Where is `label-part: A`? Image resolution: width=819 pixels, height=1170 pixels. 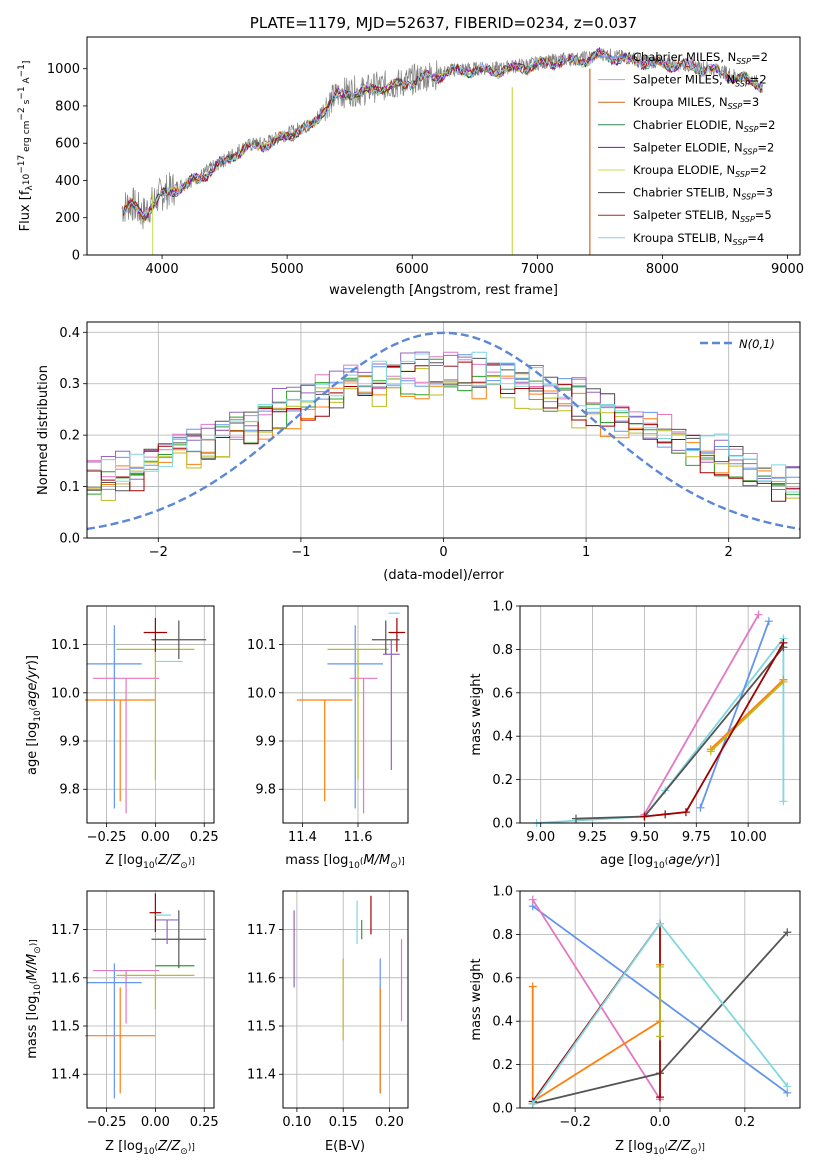
label-part: A is located at coordinates (27, 82).